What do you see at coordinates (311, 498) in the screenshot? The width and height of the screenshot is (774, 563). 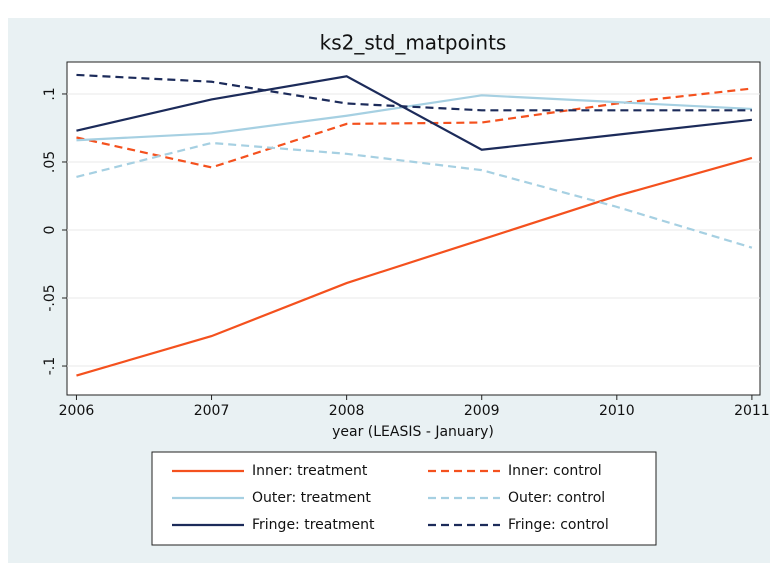 I see `legend-label: Outer: treatment` at bounding box center [311, 498].